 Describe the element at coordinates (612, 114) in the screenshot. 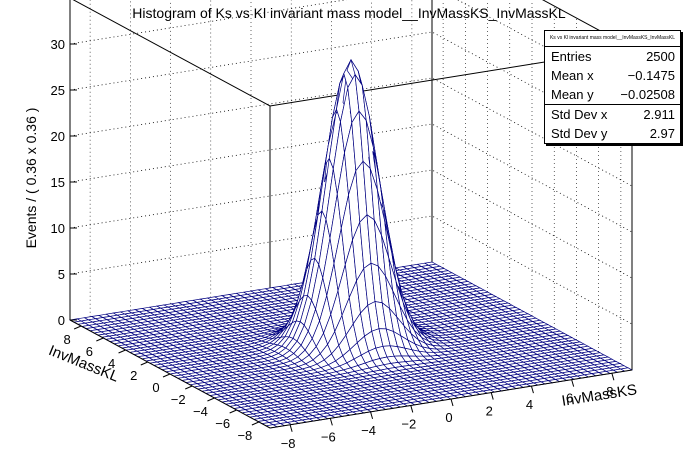

I see `stats-row-std-x: Std Dev x 2.911` at that location.